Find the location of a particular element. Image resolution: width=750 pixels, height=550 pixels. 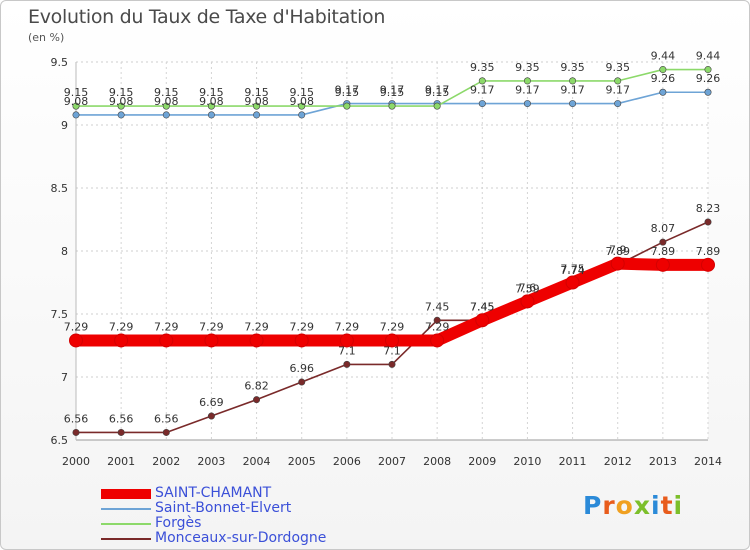

y-tick-label: 9.5 is located at coordinates (60, 62).